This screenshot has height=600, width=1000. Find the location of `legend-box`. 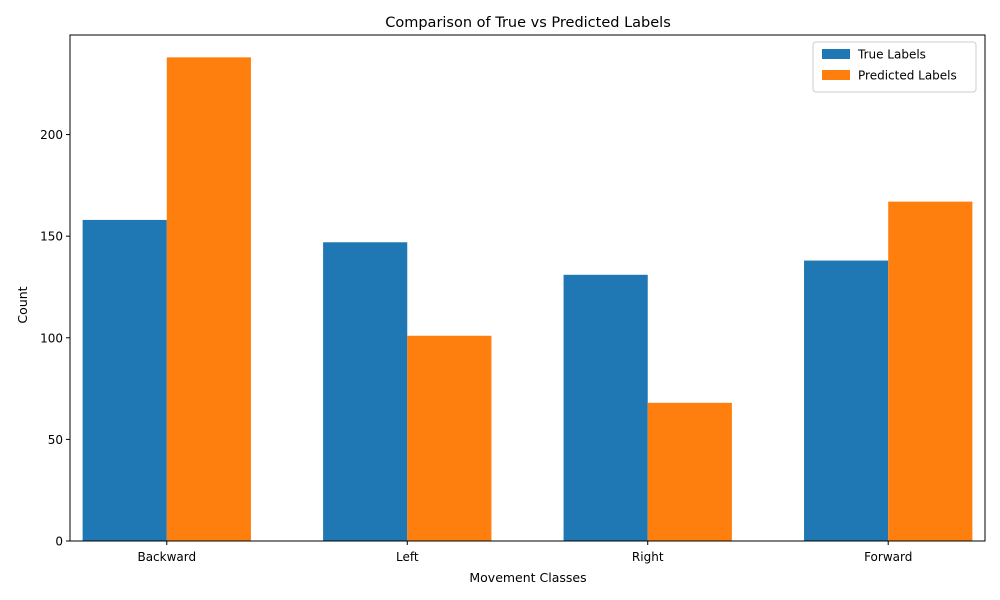

legend-box is located at coordinates (894, 67).